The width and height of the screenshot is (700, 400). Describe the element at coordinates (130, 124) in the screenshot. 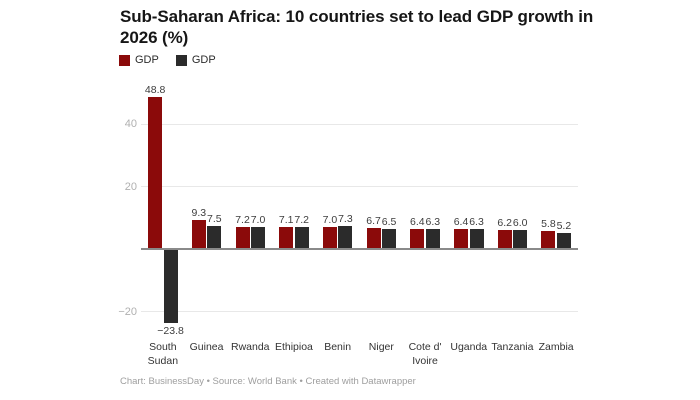

I see `y-axis-tick-label: 40` at that location.